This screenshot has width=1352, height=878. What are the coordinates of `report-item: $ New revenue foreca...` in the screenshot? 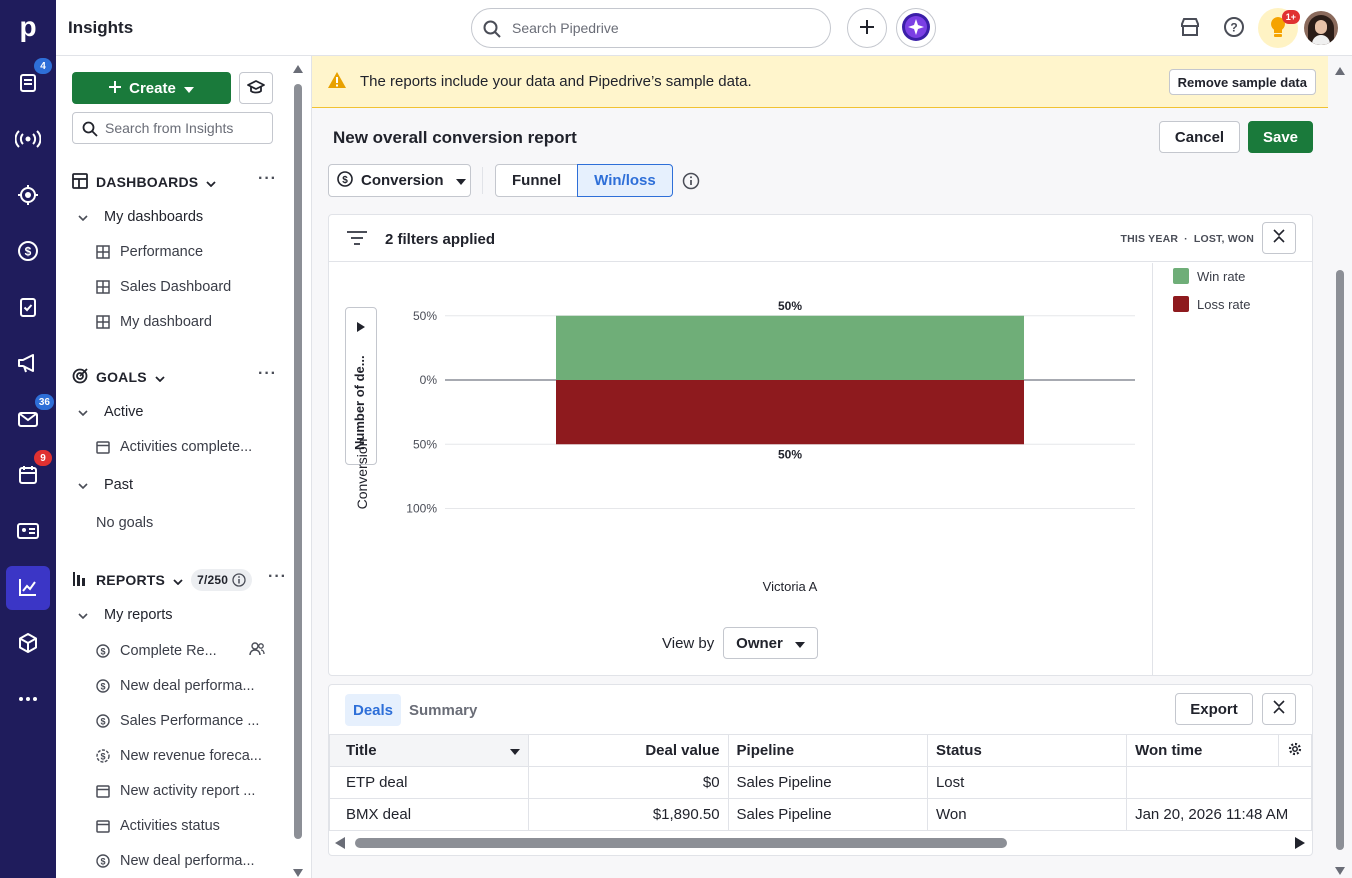 It's located at (179, 756).